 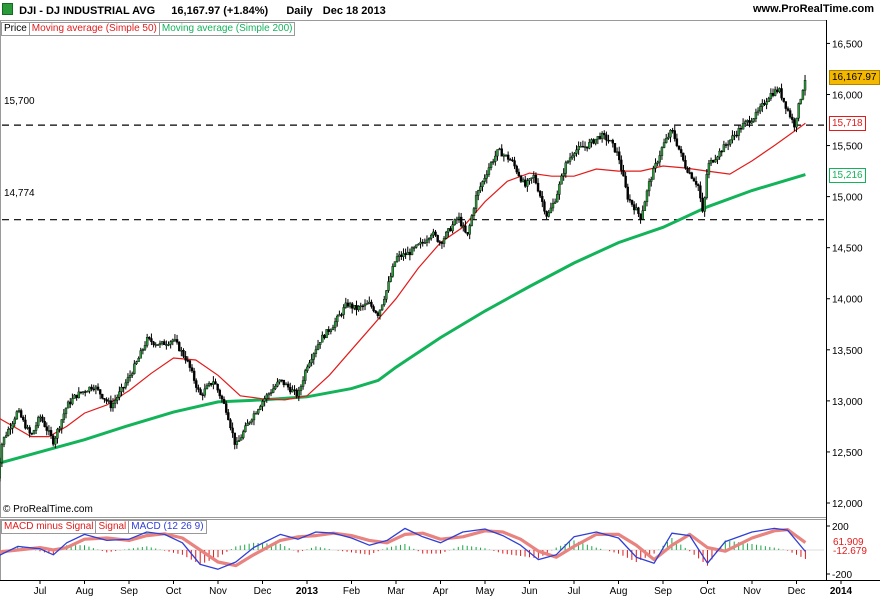 I want to click on y-tick-label-6: 15,000, so click(x=847, y=198).